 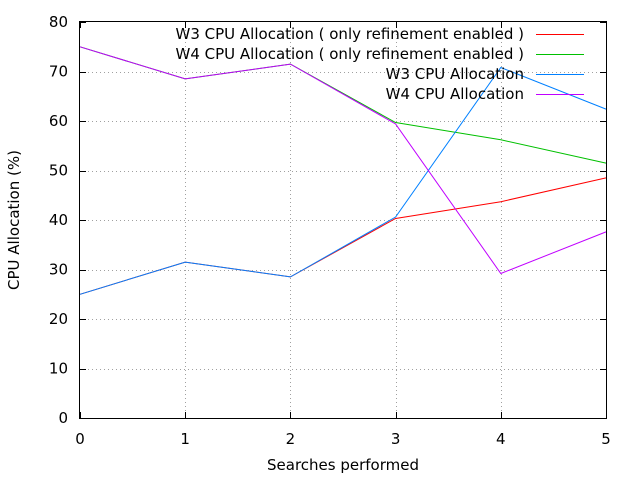 I want to click on legend-entry-label: W3 CPU Allocation, so click(x=455, y=74).